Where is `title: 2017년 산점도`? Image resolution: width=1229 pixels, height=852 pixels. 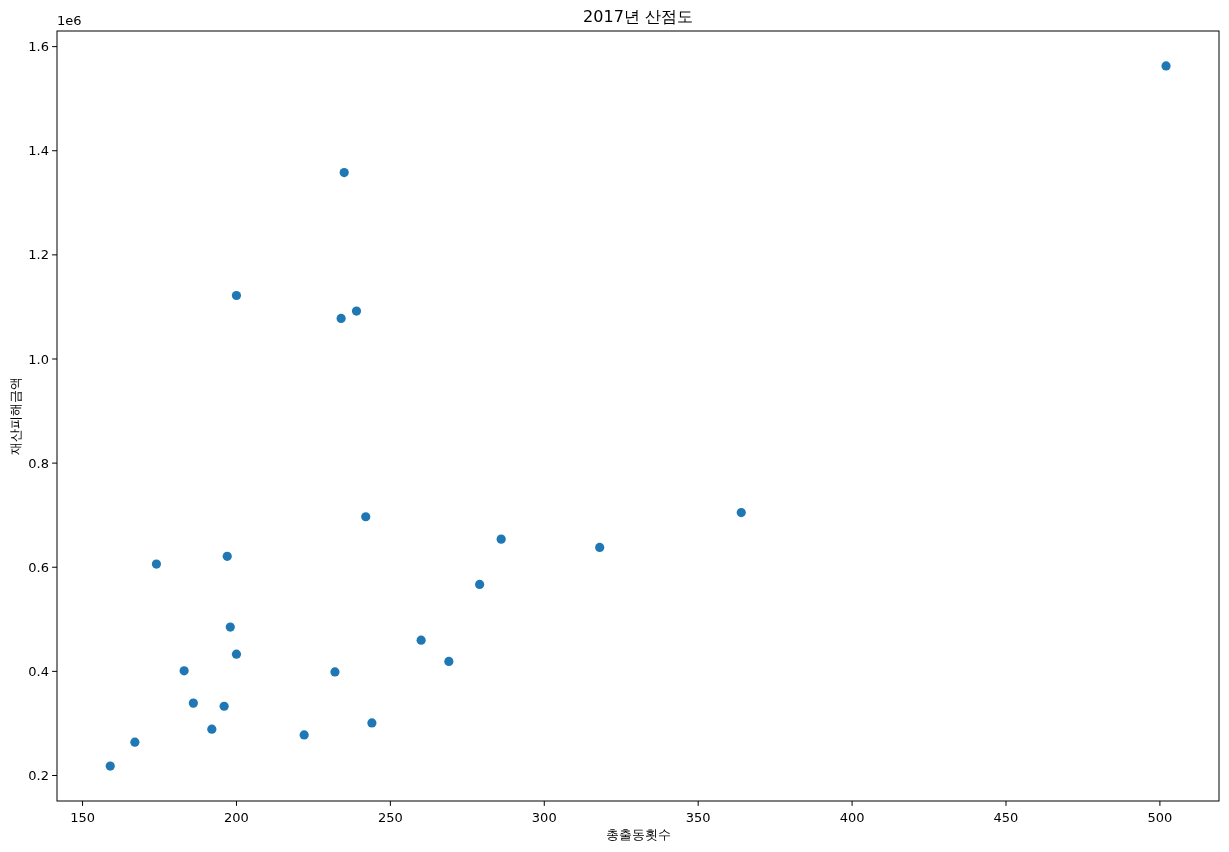 title: 2017년 산점도 is located at coordinates (638, 16).